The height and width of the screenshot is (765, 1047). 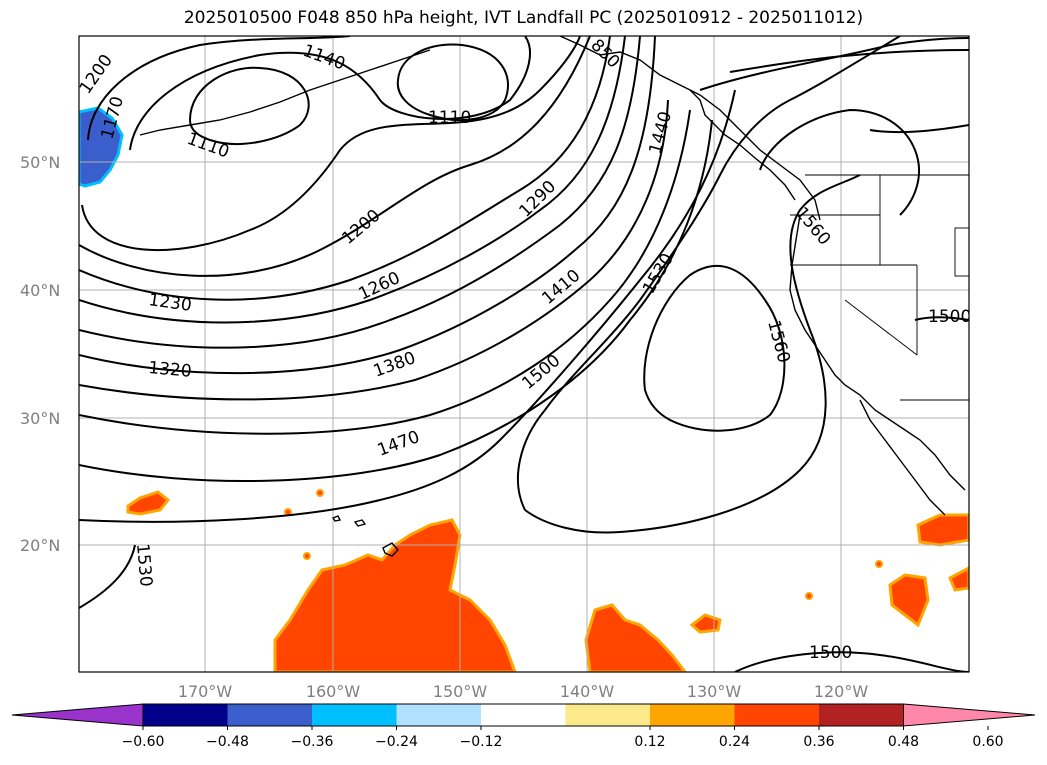 What do you see at coordinates (714, 691) in the screenshot?
I see `lon-label-130w: 130°W` at bounding box center [714, 691].